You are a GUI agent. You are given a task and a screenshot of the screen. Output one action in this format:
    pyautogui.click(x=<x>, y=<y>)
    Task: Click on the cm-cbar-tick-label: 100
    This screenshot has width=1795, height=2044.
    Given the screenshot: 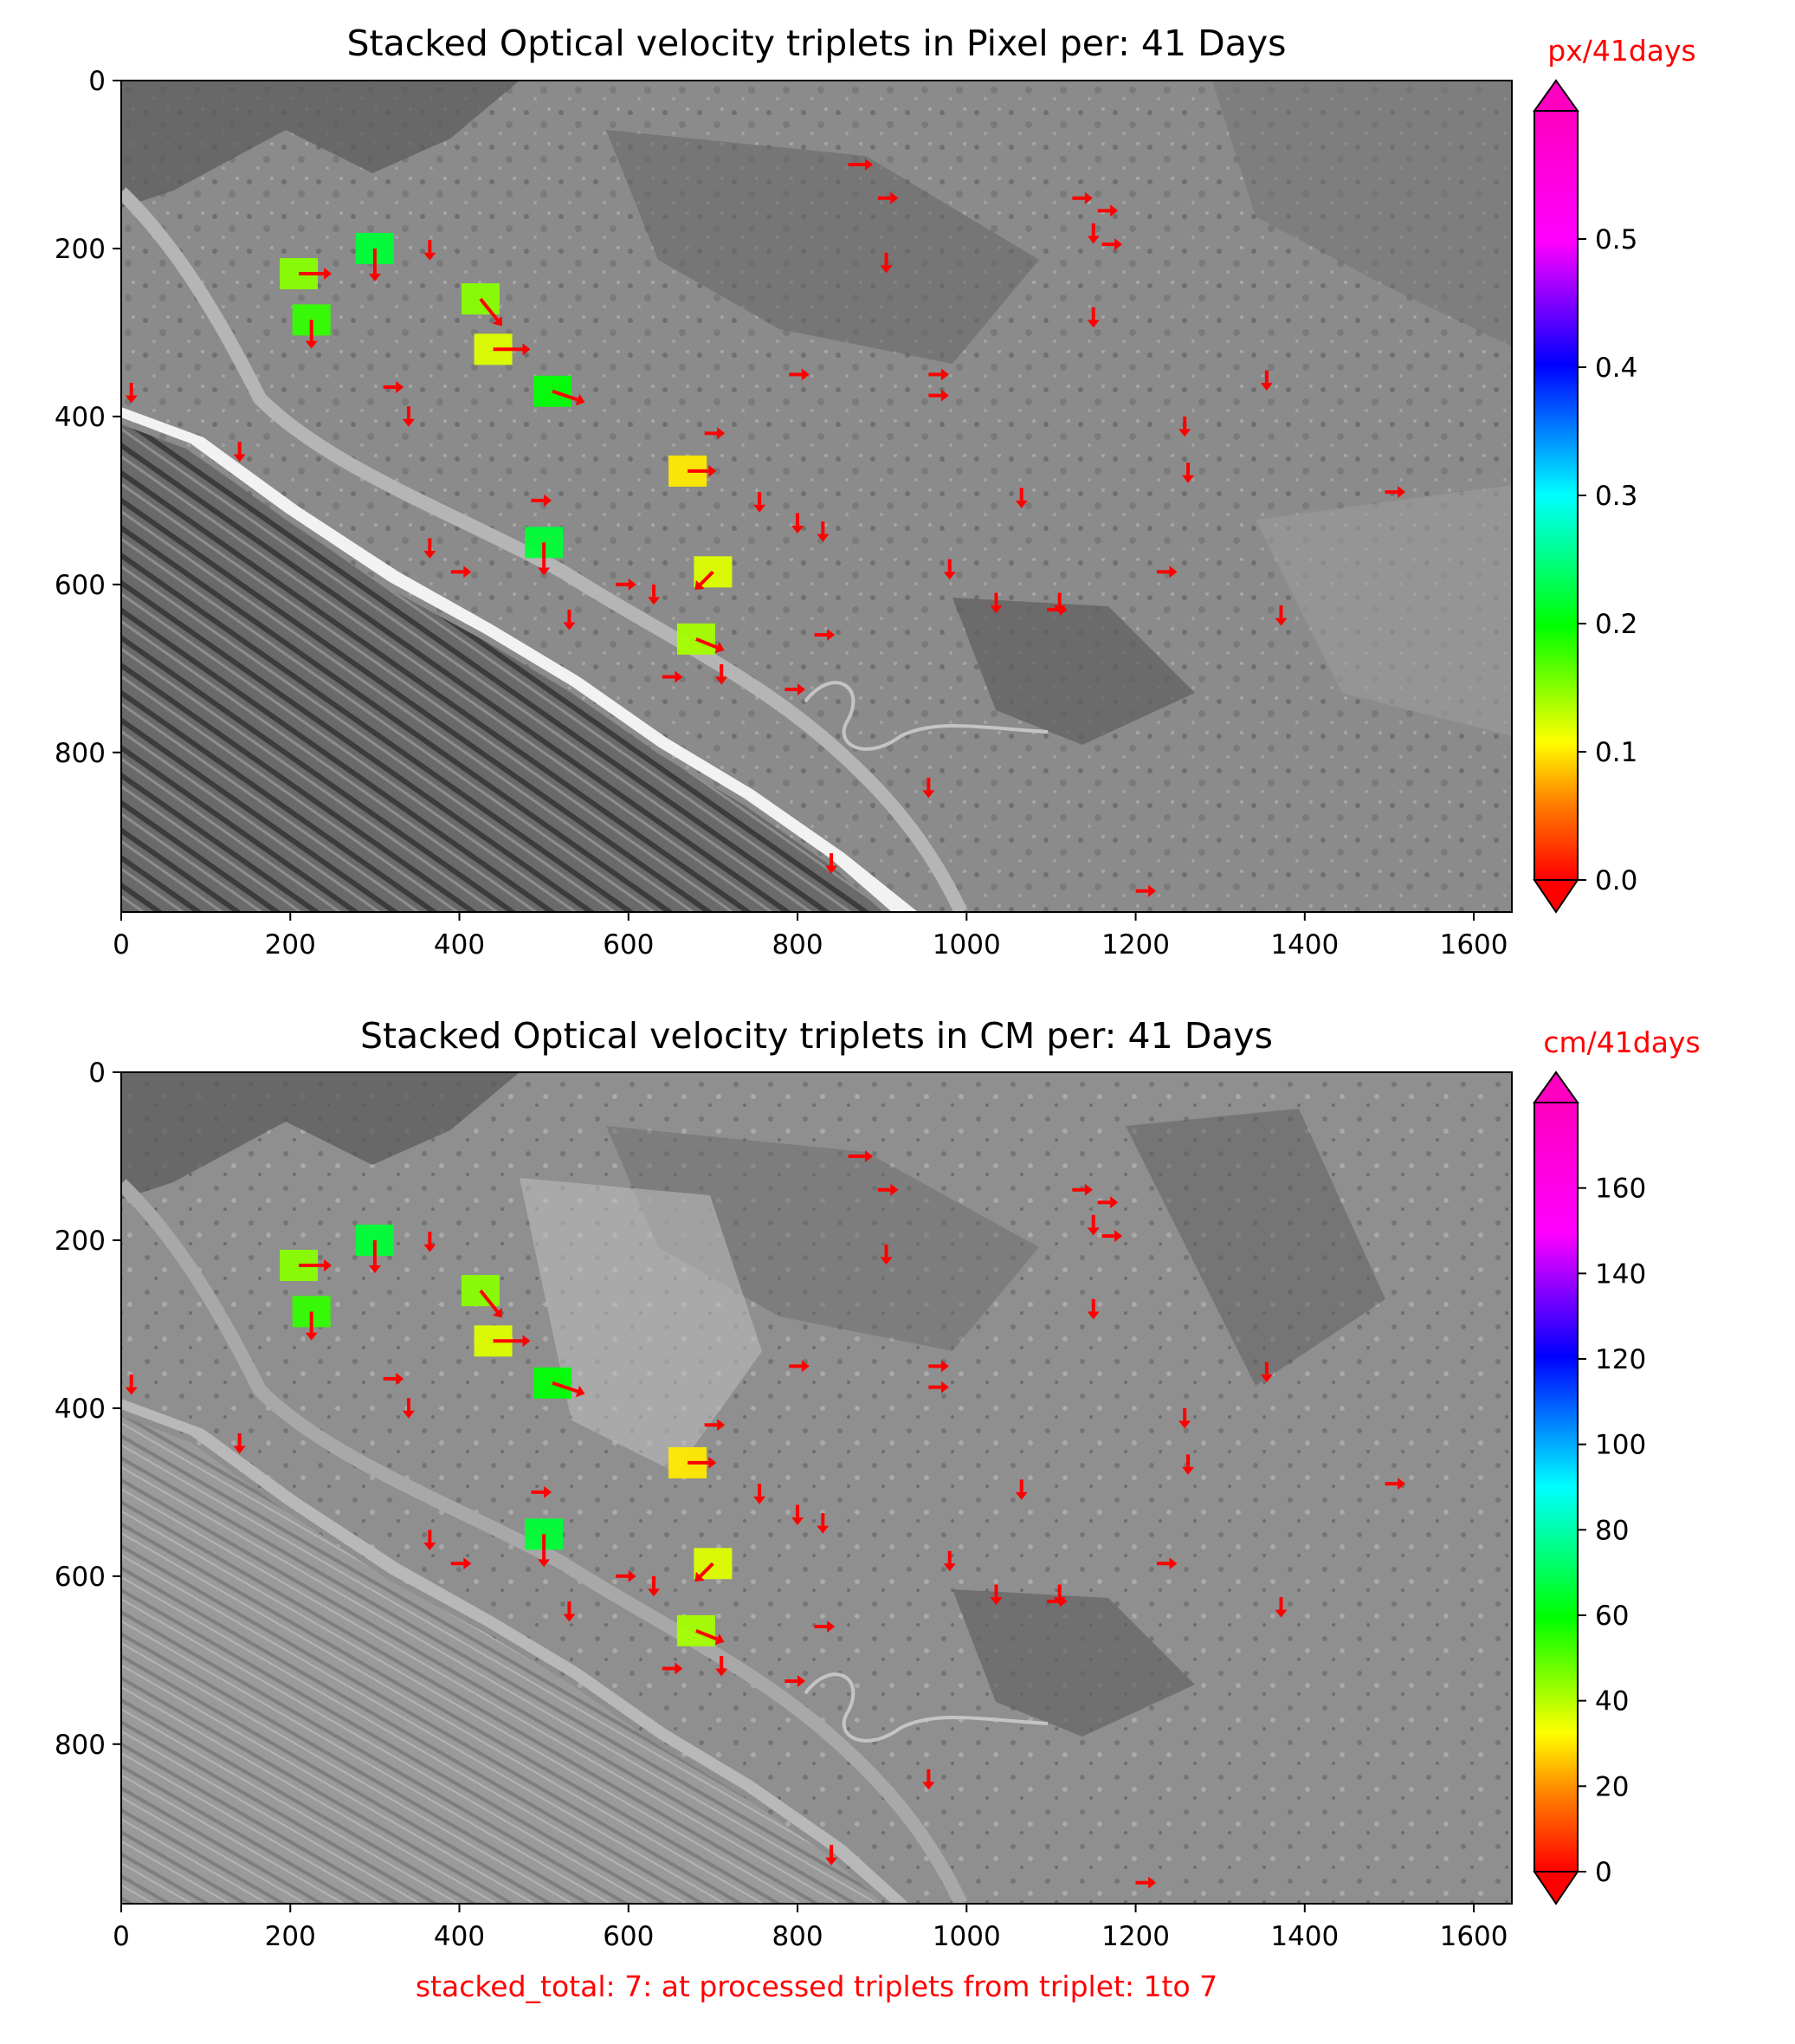 What is the action you would take?
    pyautogui.click(x=1621, y=1446)
    